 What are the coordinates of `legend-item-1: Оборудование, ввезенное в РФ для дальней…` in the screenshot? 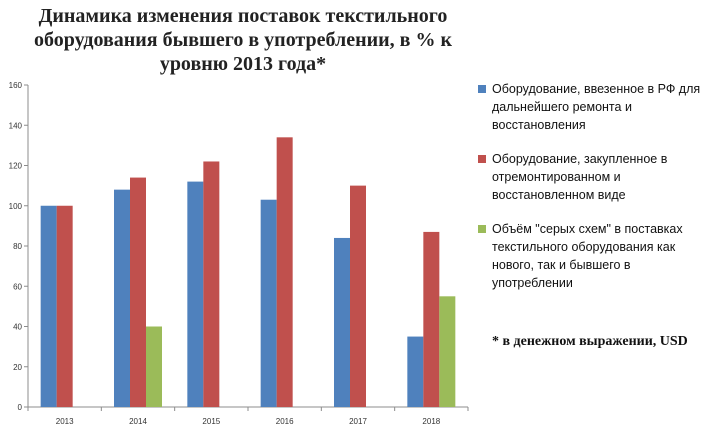 It's located at (596, 107).